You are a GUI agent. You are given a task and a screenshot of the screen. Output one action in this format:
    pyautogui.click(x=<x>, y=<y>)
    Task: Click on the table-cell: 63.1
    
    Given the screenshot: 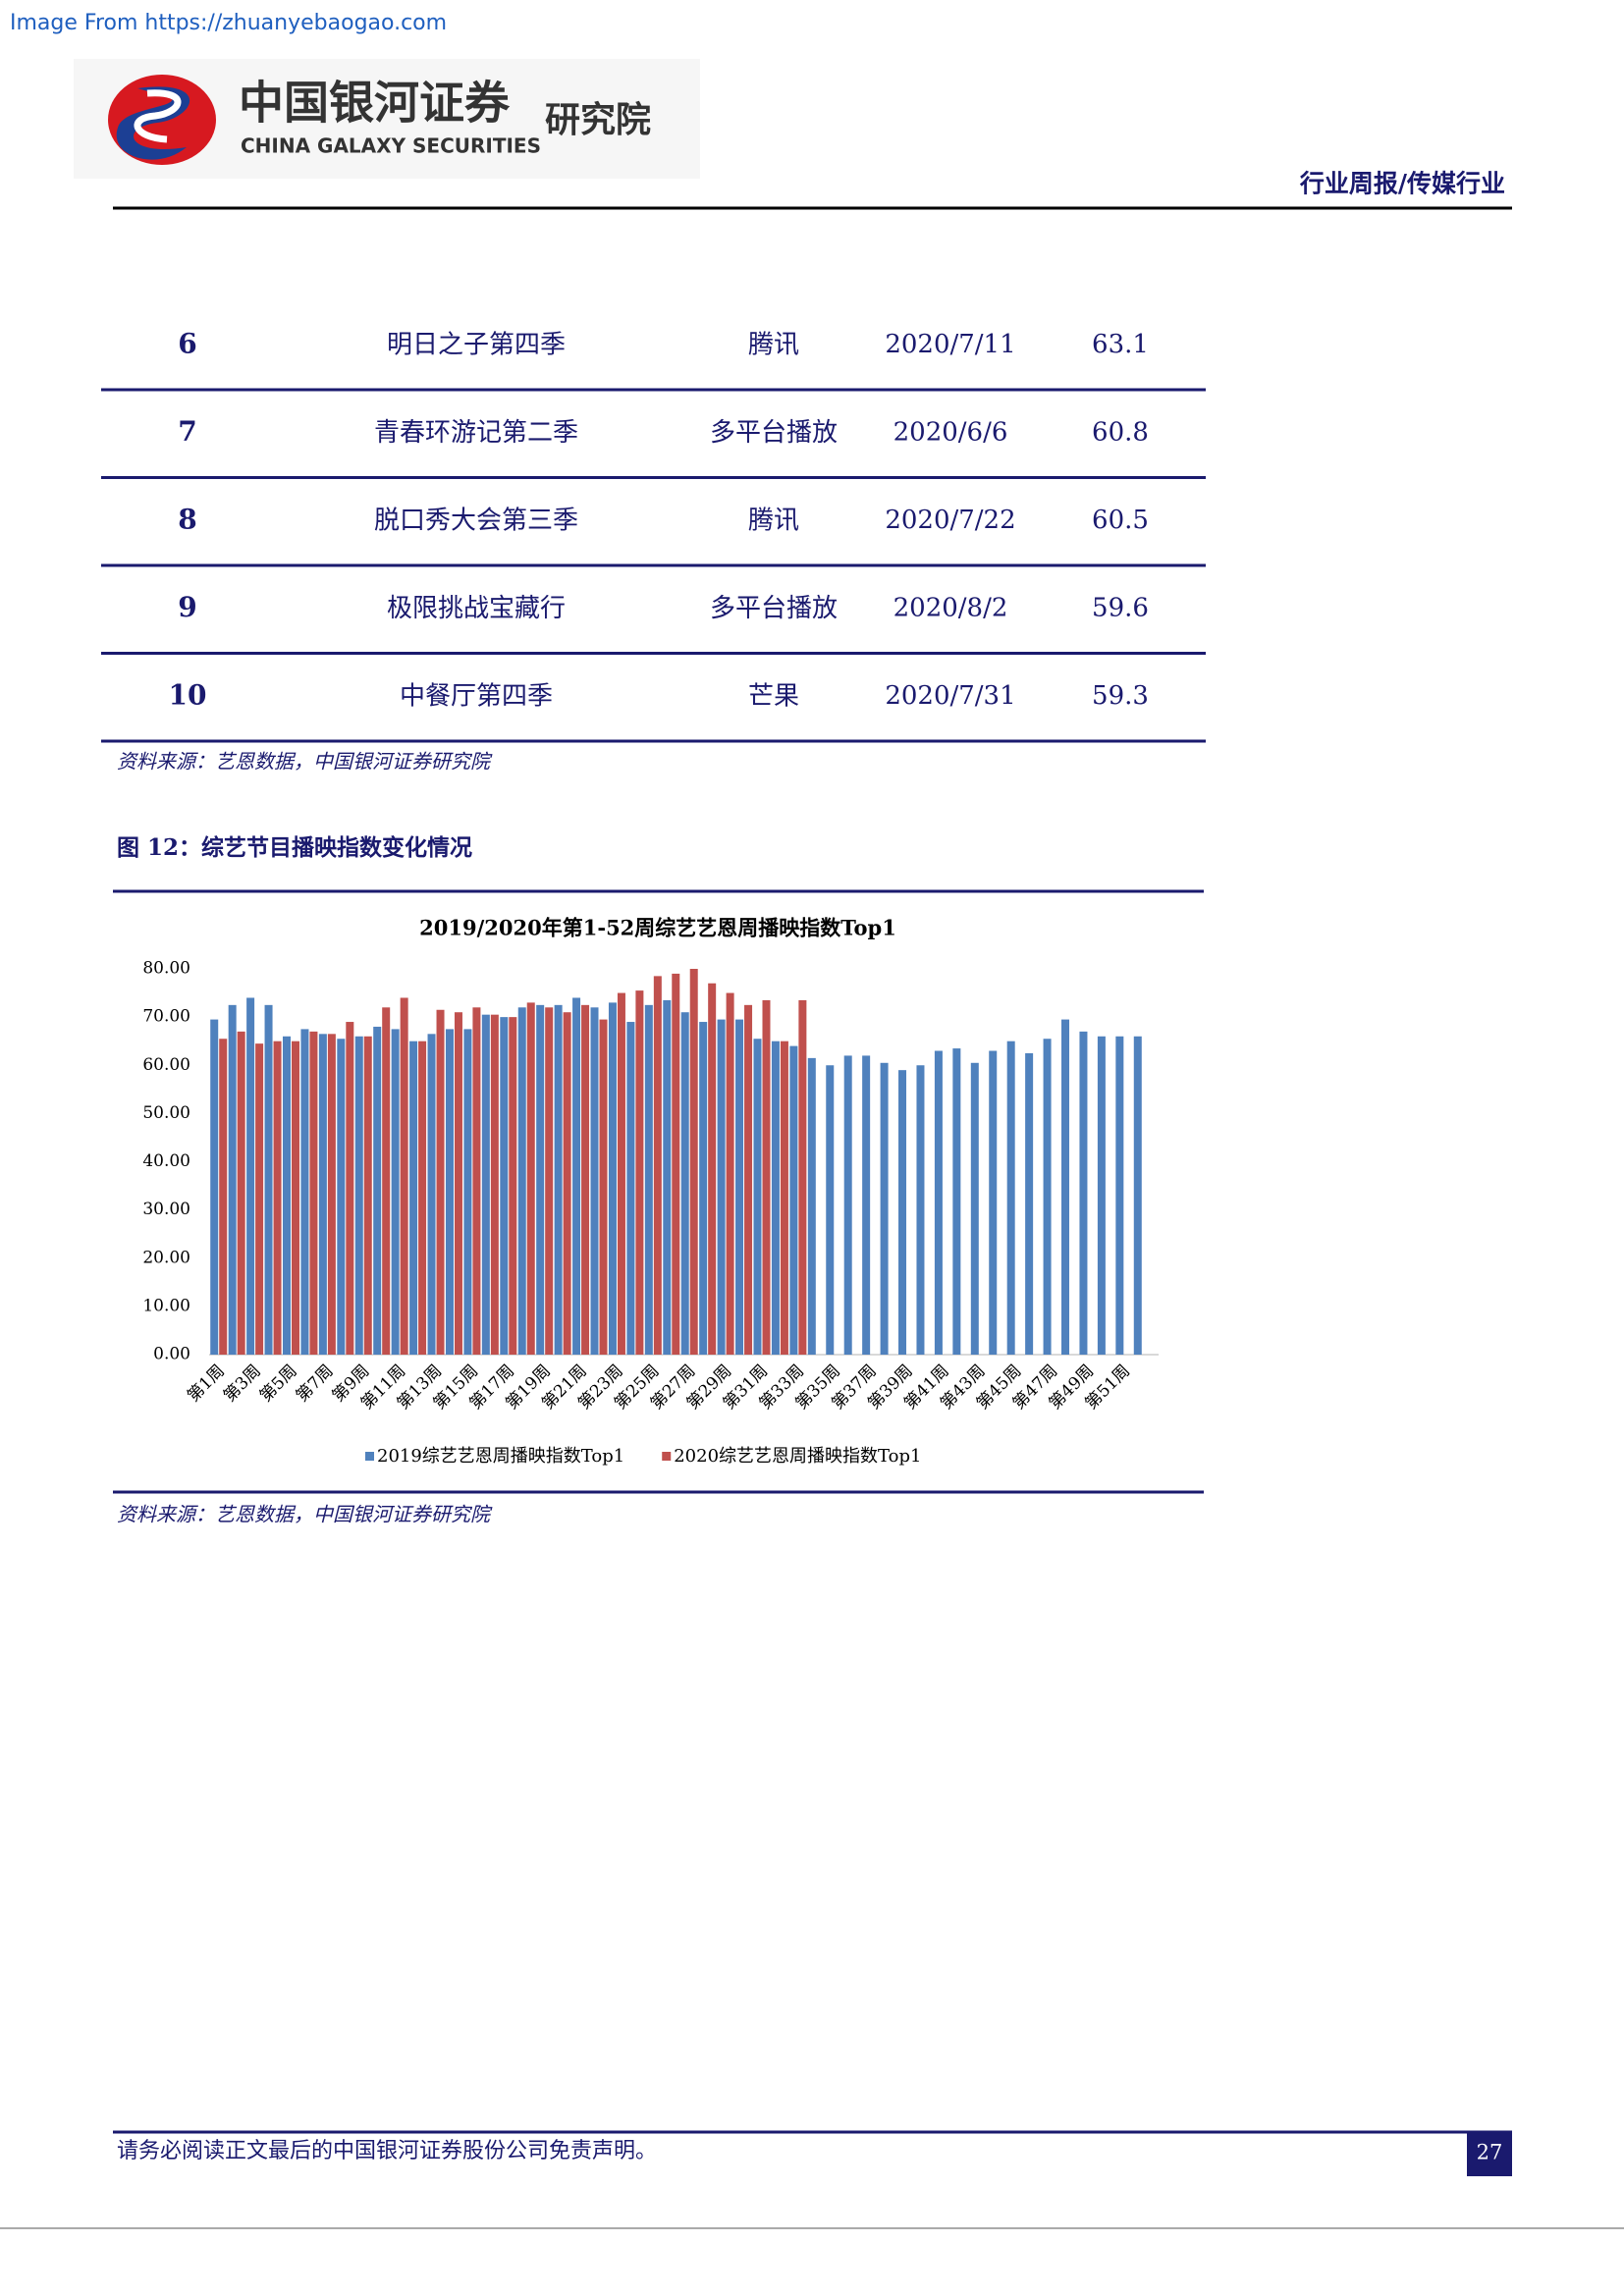 What is the action you would take?
    pyautogui.click(x=1120, y=344)
    